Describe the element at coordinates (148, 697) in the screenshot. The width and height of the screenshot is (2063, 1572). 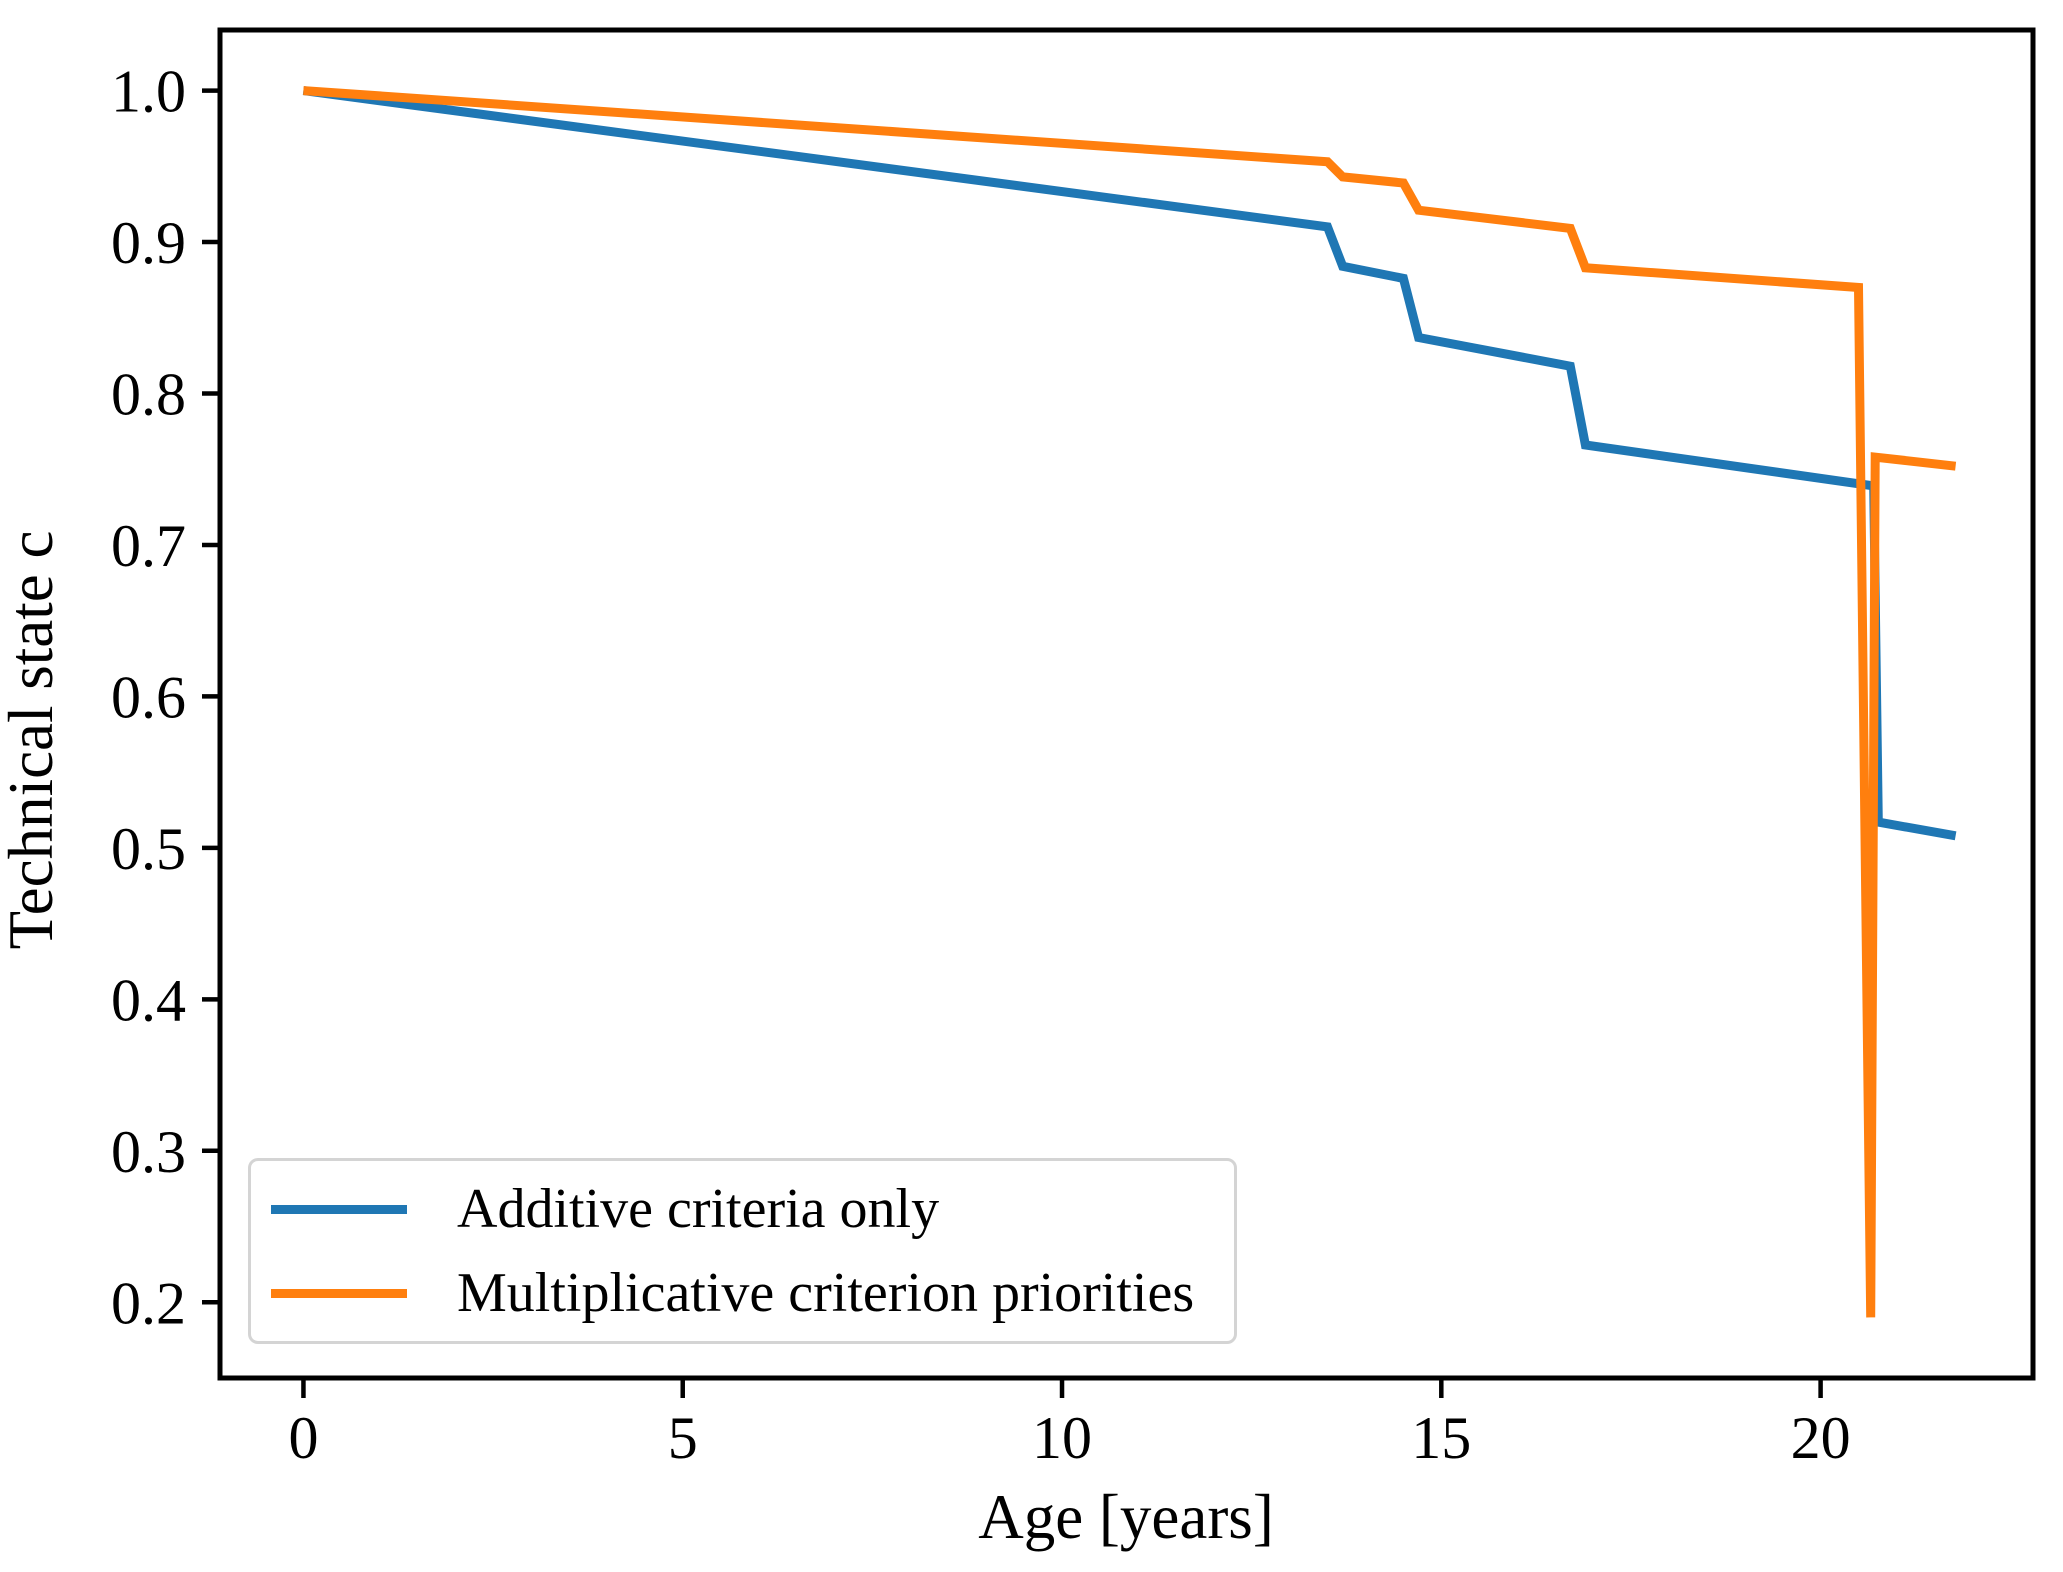
I see `y-tick-label: 0.6` at that location.